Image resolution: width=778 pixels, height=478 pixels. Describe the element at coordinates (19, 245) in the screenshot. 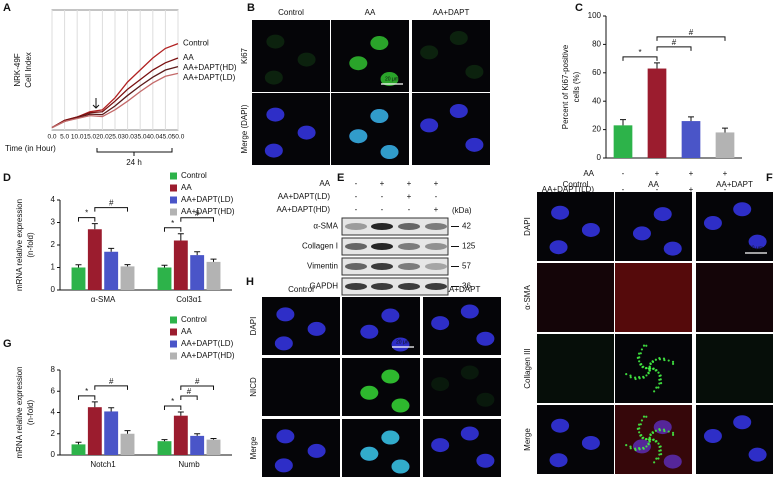

I see `y-axis-label: mRNA relative expression` at that location.